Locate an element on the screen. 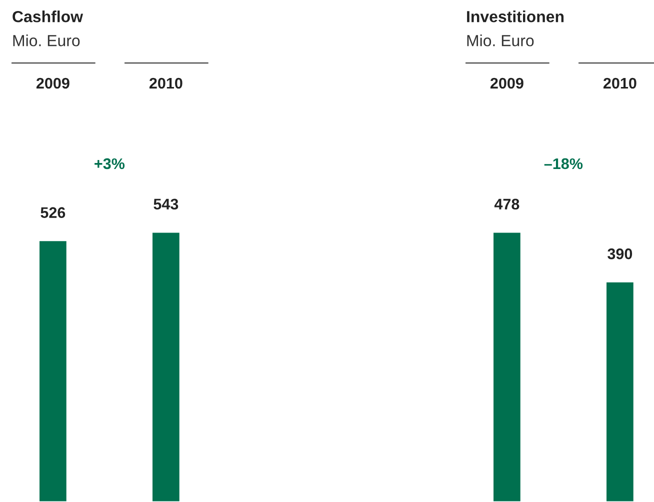 The height and width of the screenshot is (502, 654). text: +3% is located at coordinates (109, 164).